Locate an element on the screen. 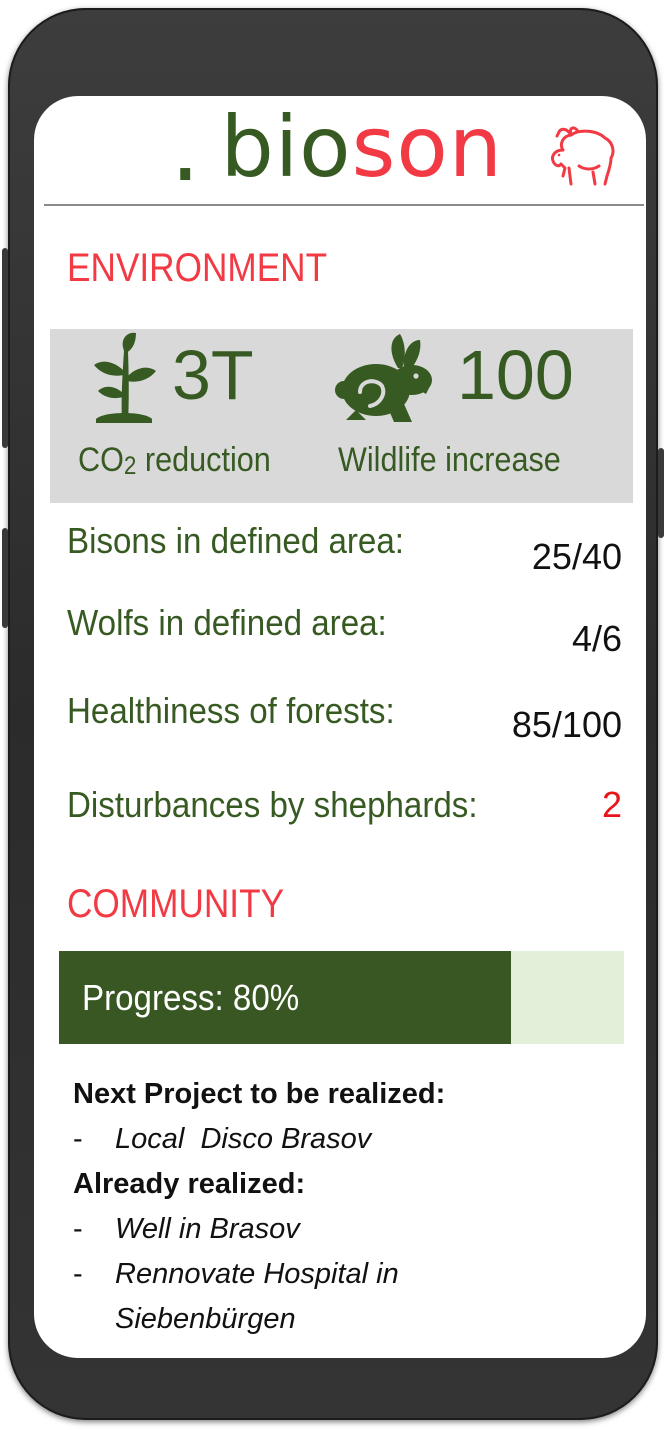 The height and width of the screenshot is (1430, 668). app-logo: . bio son is located at coordinates (336, 149).